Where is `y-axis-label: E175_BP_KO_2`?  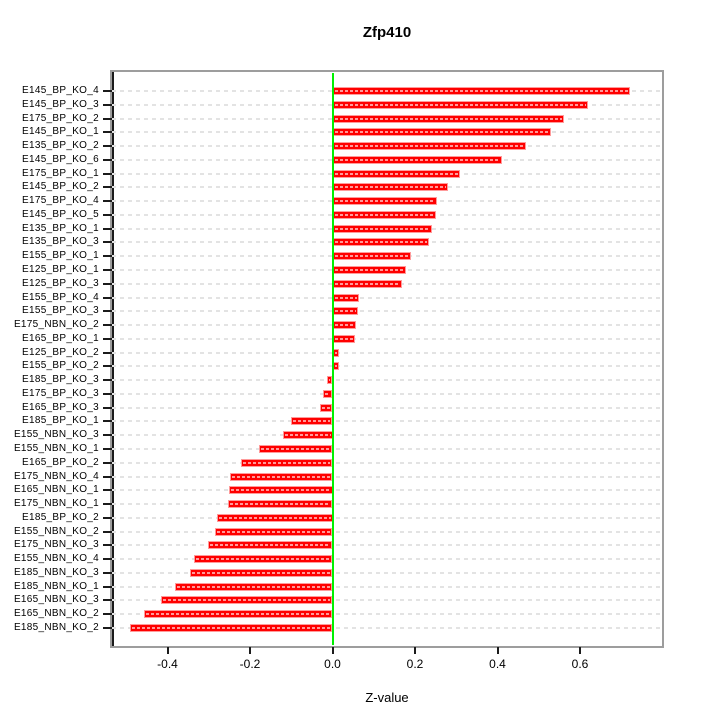
y-axis-label: E175_BP_KO_2 is located at coordinates (60, 118).